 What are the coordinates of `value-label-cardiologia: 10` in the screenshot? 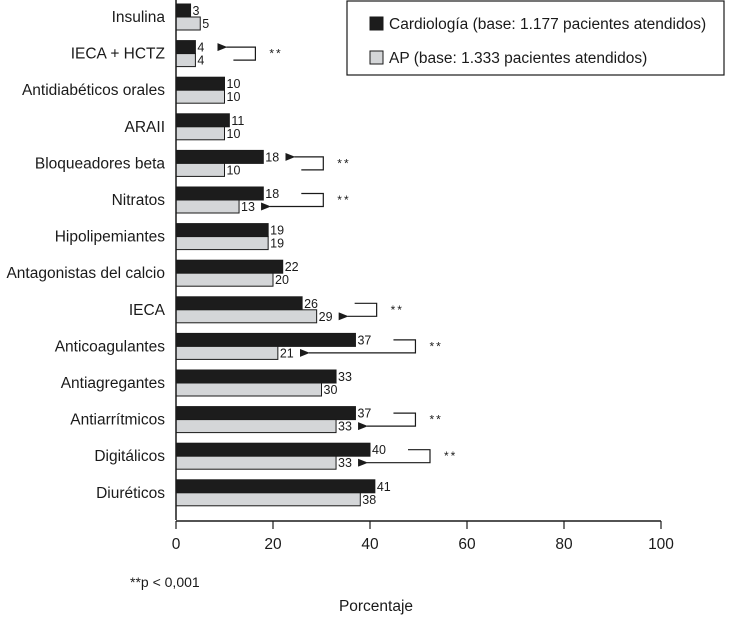 It's located at (234, 84).